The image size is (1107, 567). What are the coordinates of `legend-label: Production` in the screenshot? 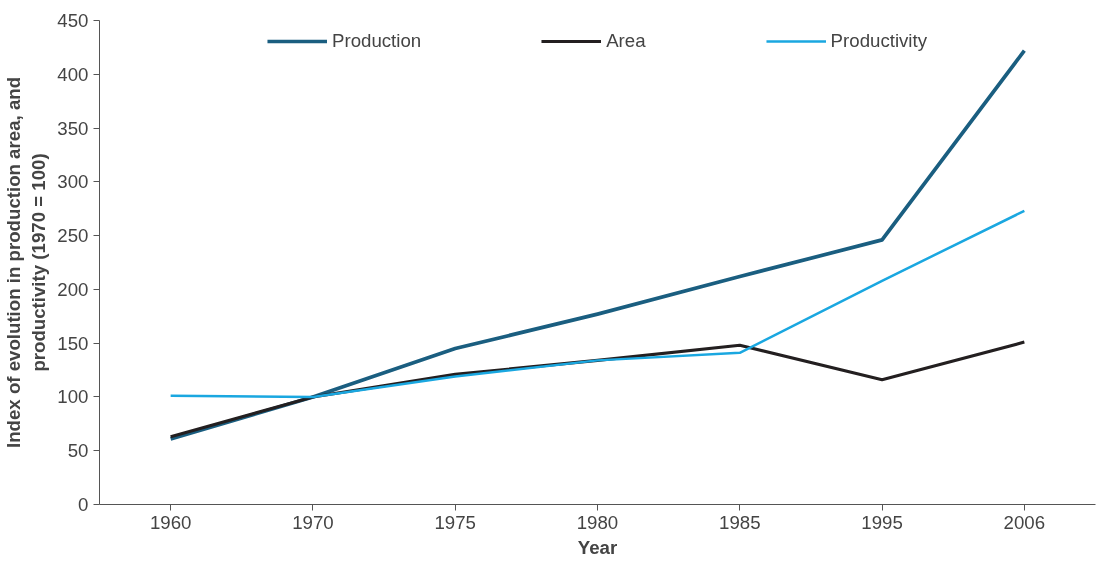 It's located at (376, 41).